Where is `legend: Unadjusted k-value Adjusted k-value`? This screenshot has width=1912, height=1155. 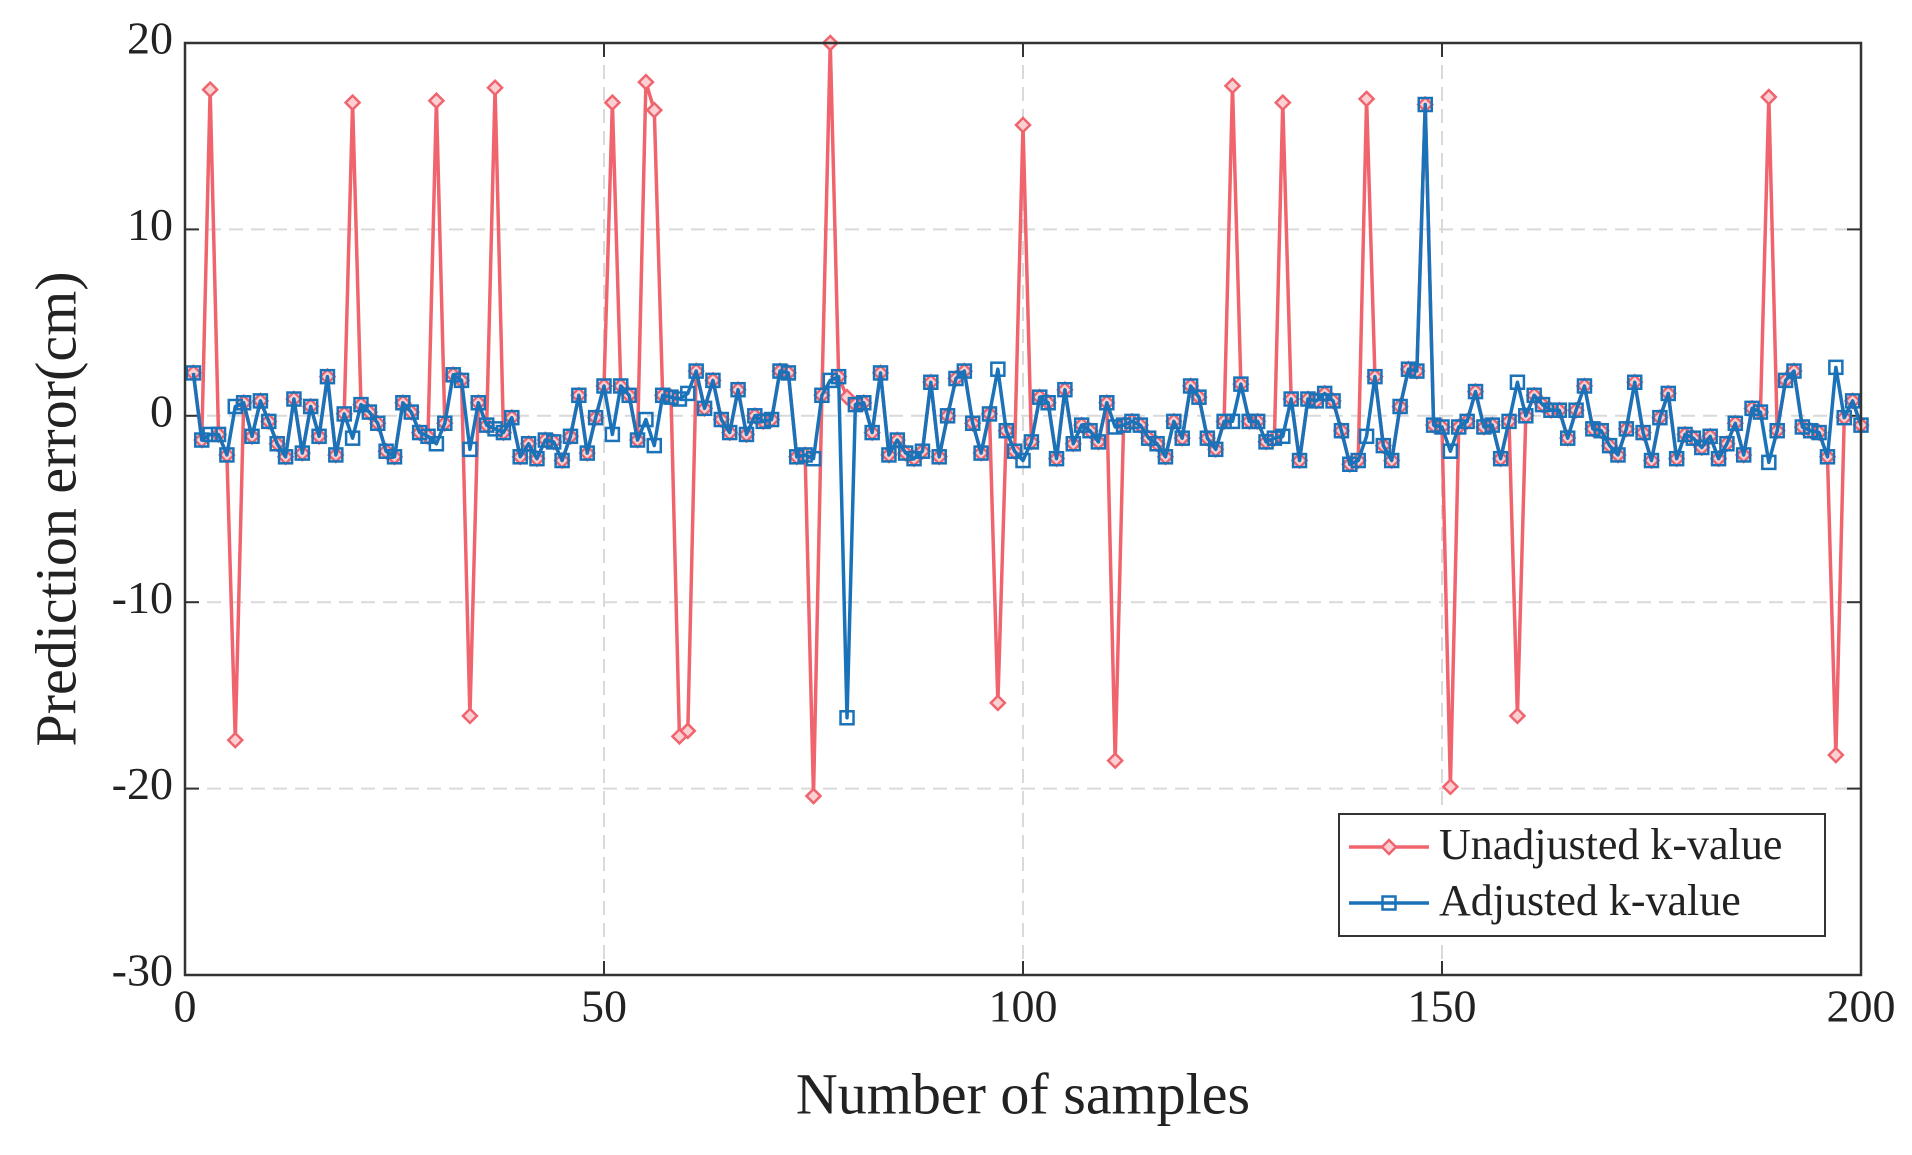 legend: Unadjusted k-value Adjusted k-value is located at coordinates (1582, 875).